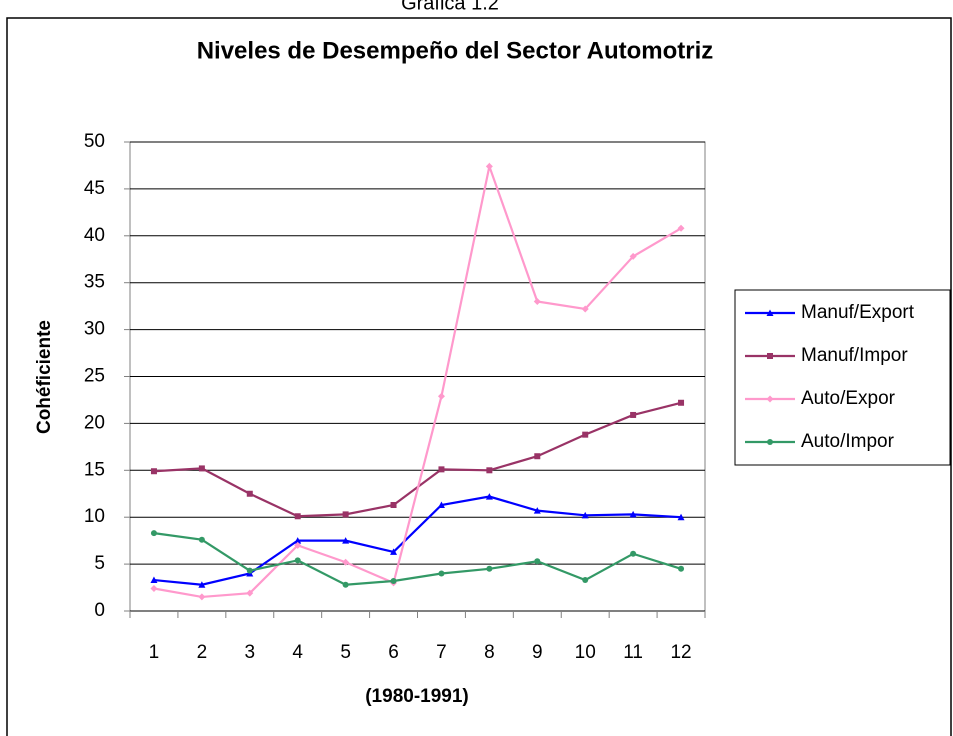 The width and height of the screenshot is (953, 736). I want to click on x-axis-title: (1980-1991), so click(417, 696).